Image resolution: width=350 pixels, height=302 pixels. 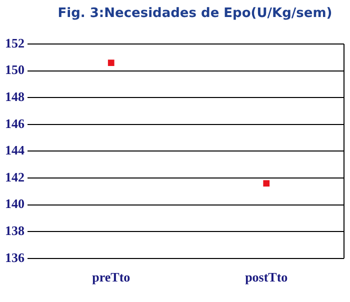 What do you see at coordinates (15, 257) in the screenshot?
I see `y-tick-label: 136` at bounding box center [15, 257].